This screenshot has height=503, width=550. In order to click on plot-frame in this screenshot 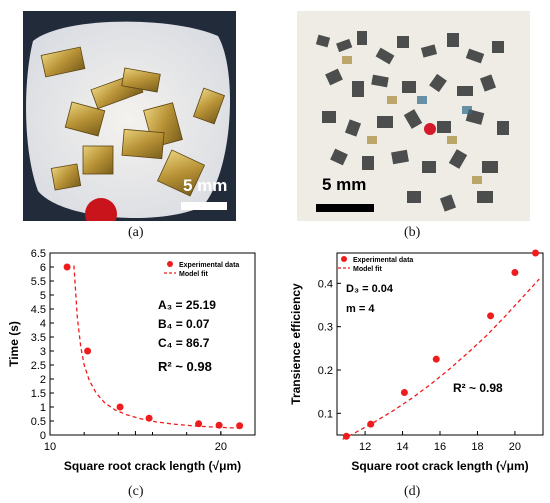, I will do `click(440, 344)`.